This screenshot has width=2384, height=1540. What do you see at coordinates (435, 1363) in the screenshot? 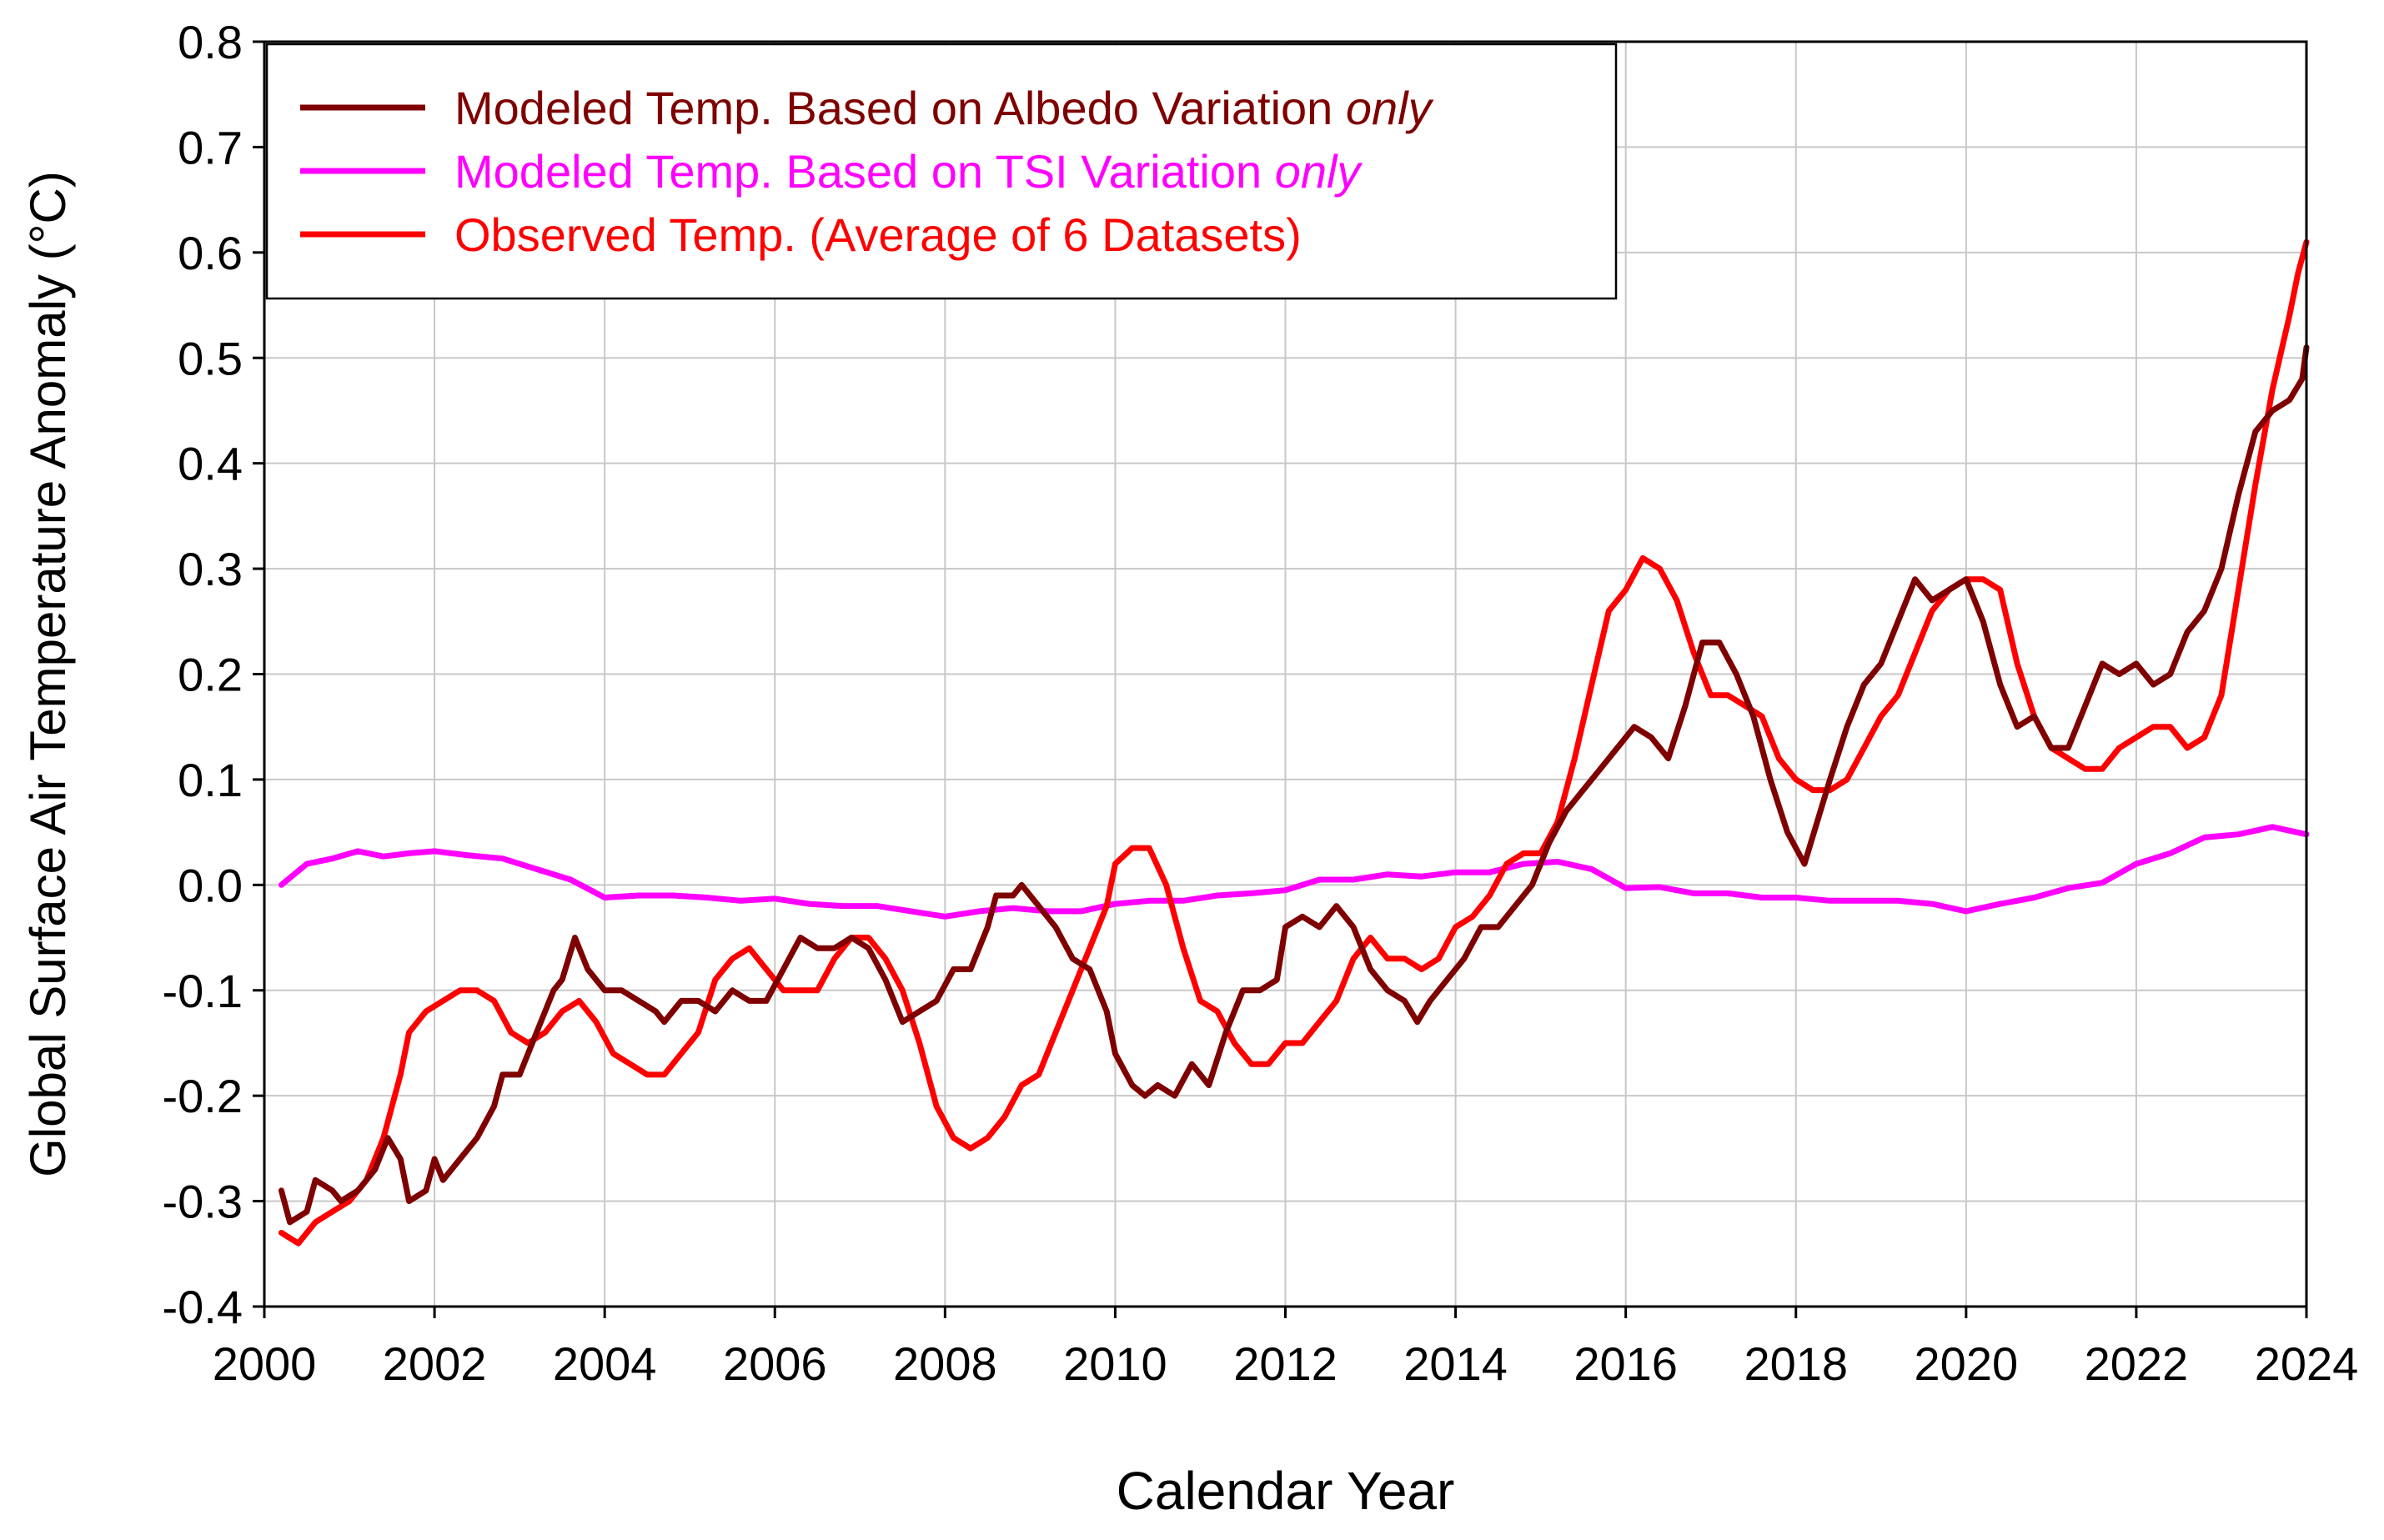
I see `x-tick-label: 2002` at bounding box center [435, 1363].